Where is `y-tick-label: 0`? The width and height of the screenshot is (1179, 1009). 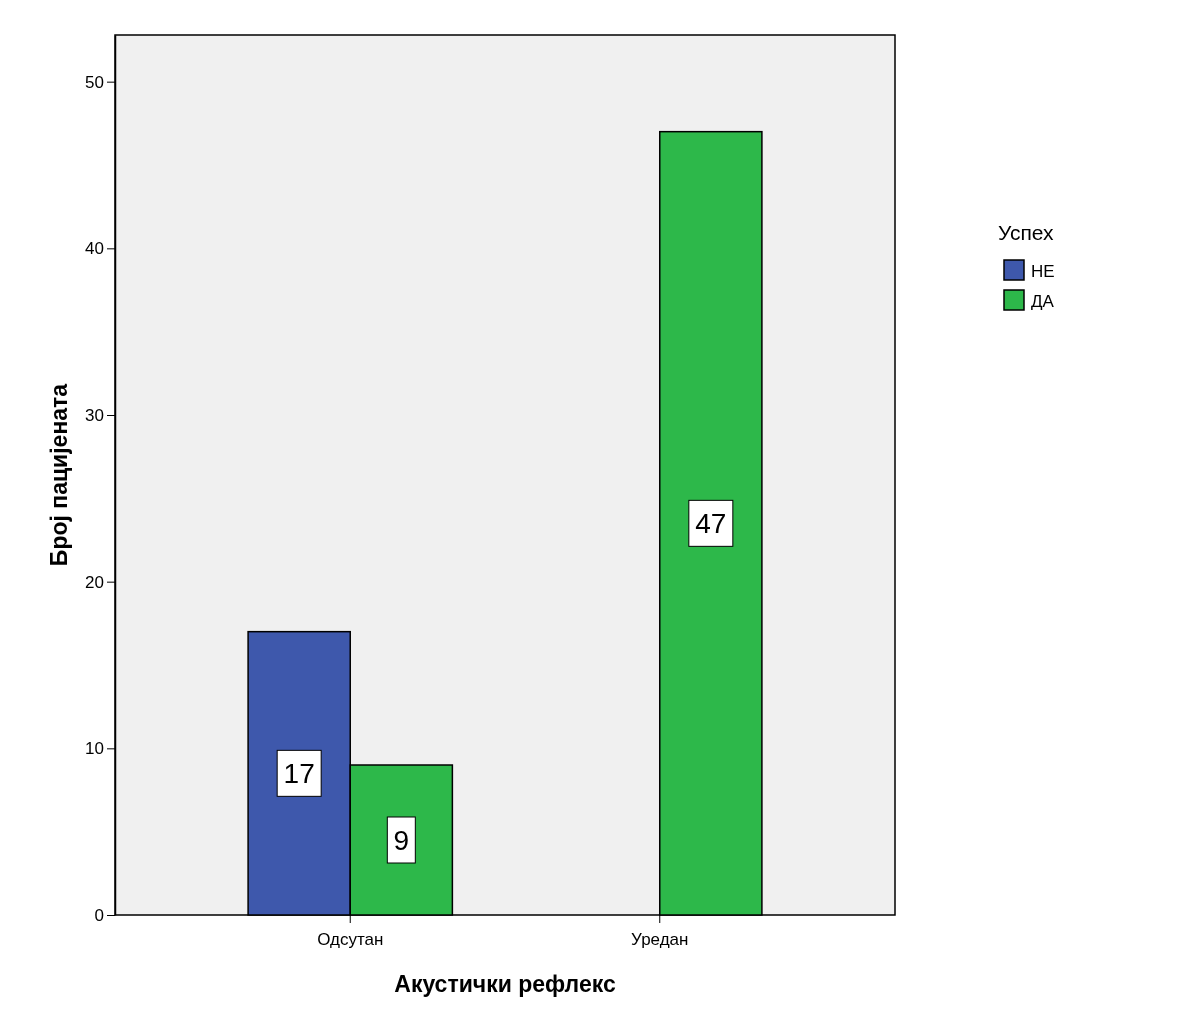 y-tick-label: 0 is located at coordinates (99, 915).